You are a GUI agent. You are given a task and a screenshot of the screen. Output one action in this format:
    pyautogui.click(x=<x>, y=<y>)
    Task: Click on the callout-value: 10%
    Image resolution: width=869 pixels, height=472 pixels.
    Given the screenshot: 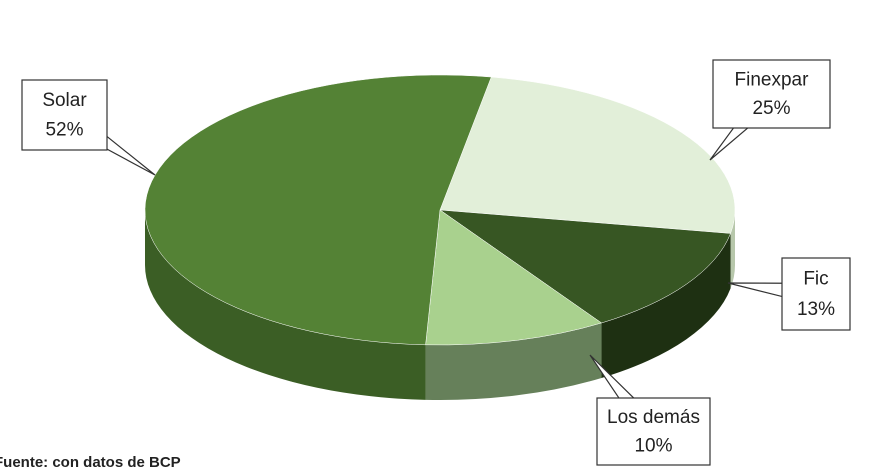 What is the action you would take?
    pyautogui.click(x=653, y=445)
    